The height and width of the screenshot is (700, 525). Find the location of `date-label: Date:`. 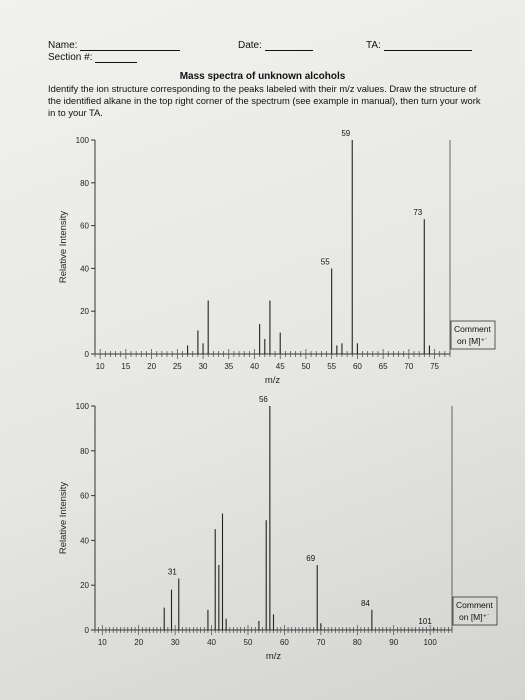

date-label: Date: is located at coordinates (250, 45).